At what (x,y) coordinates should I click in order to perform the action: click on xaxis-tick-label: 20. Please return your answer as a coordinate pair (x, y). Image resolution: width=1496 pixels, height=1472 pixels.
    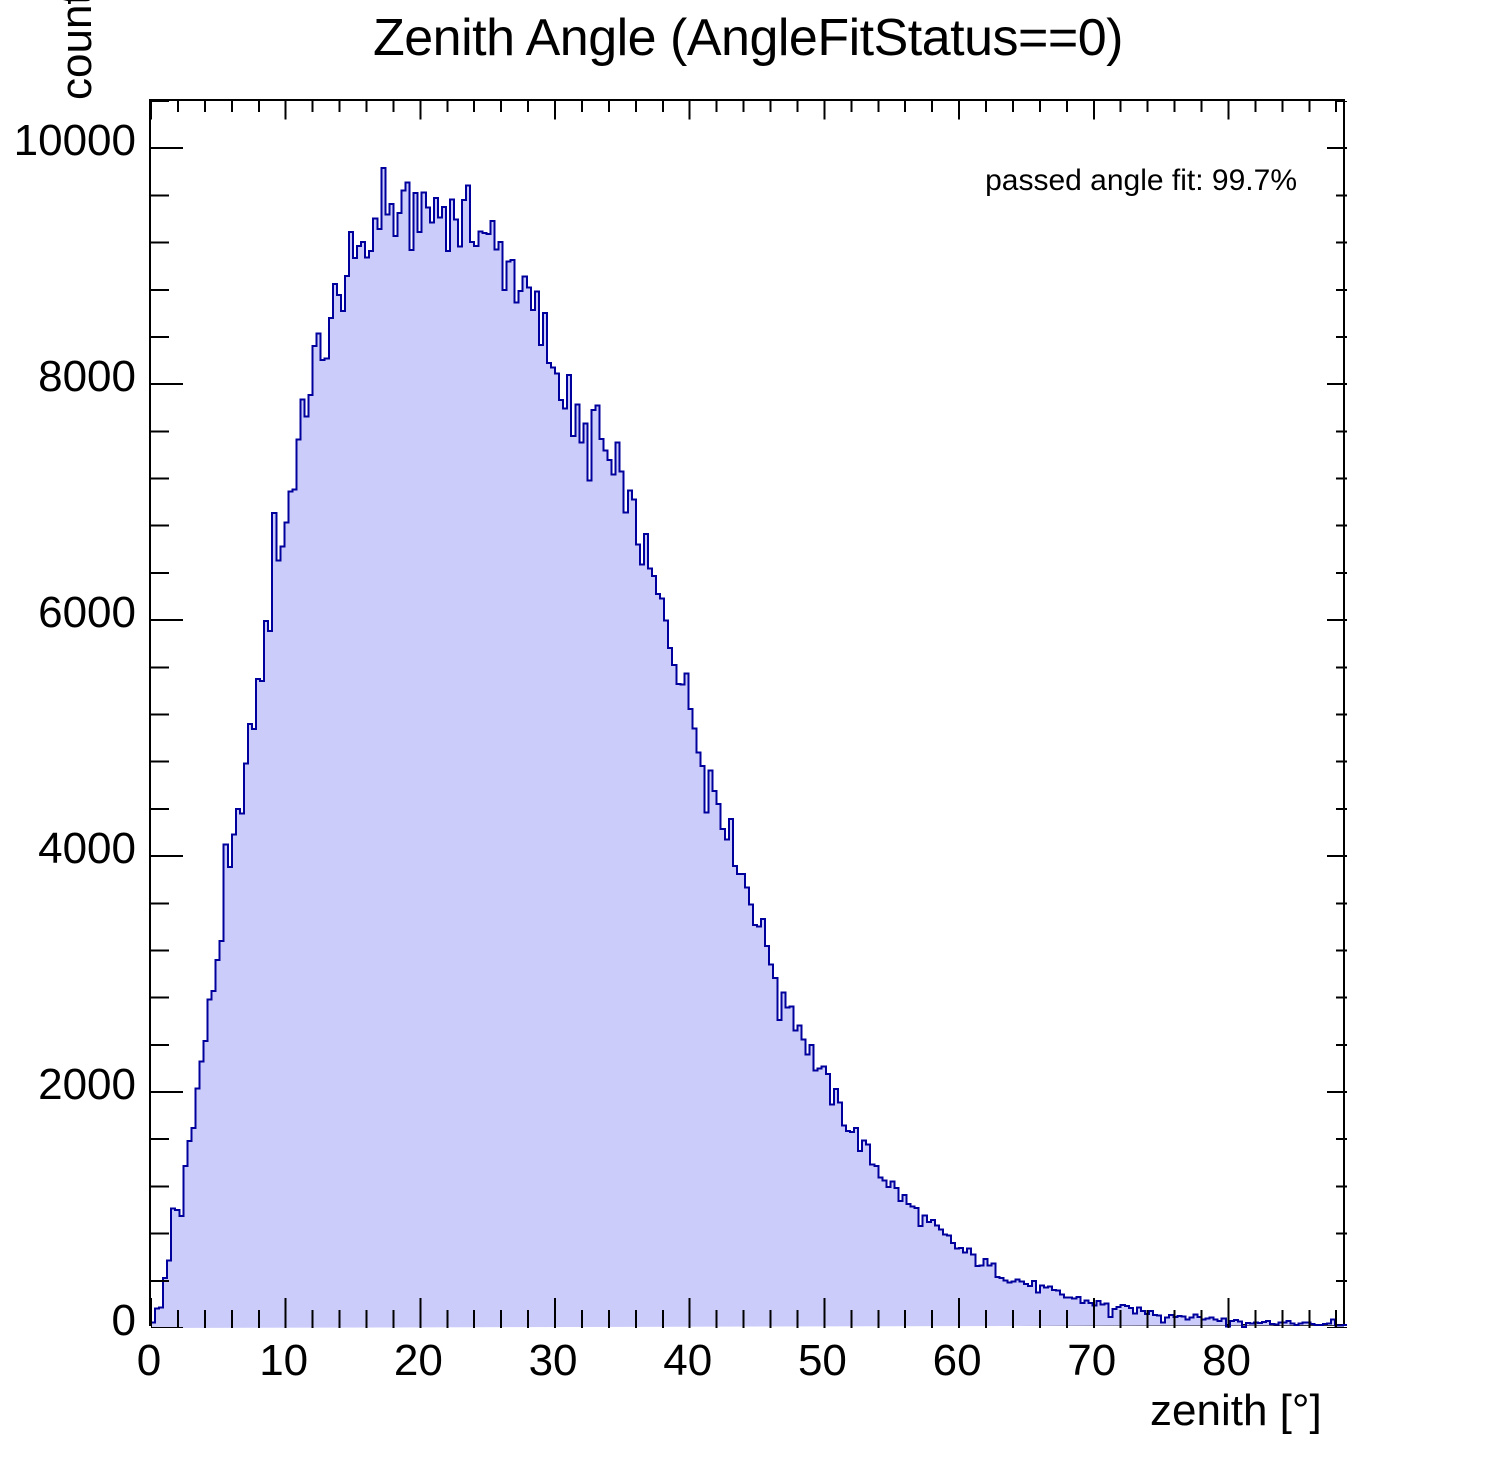
    Looking at the image, I should click on (418, 1360).